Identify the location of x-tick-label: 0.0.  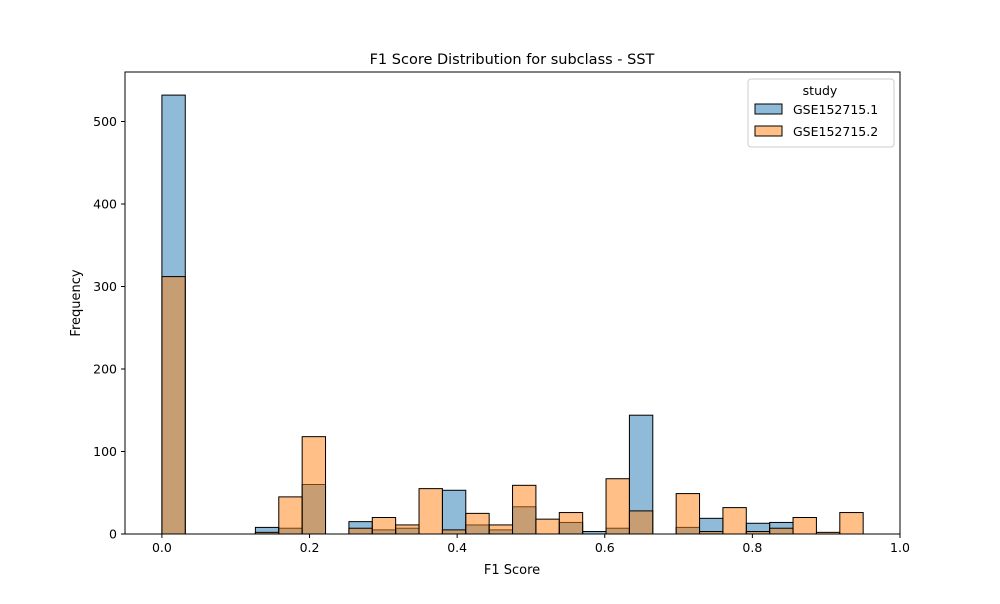
(162, 547).